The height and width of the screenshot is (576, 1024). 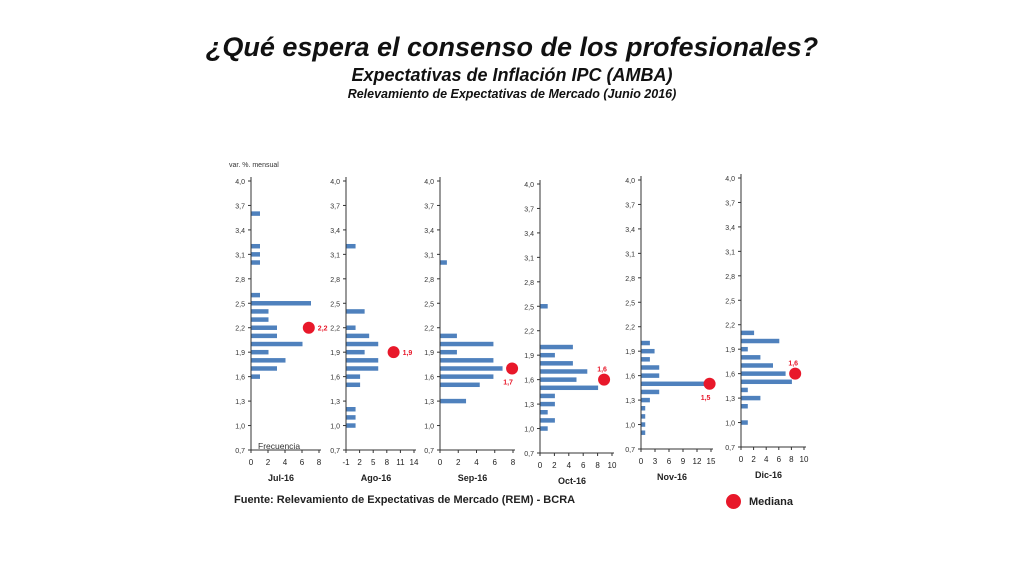 I want to click on median-label: 1,5, so click(x=706, y=398).